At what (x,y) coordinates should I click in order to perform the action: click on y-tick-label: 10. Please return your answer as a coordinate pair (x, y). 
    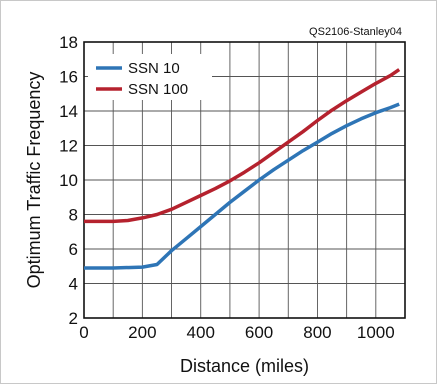
    Looking at the image, I should click on (68, 180).